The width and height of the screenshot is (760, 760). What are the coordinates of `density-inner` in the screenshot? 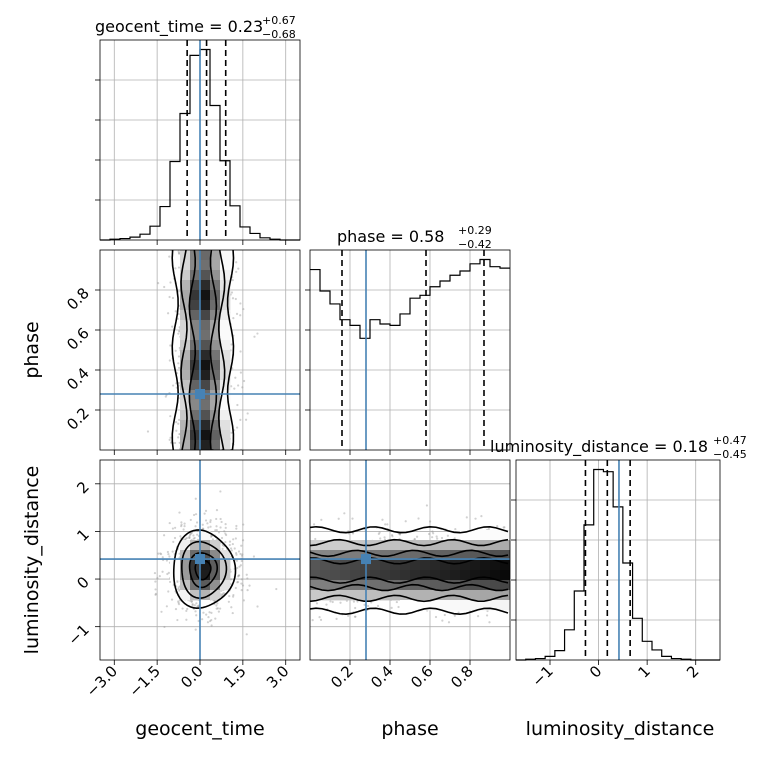 It's located at (410, 560).